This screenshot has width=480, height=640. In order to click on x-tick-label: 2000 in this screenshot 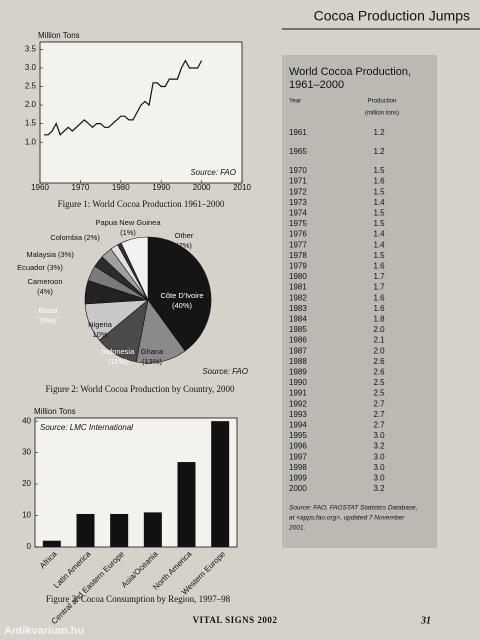, I will do `click(202, 187)`.